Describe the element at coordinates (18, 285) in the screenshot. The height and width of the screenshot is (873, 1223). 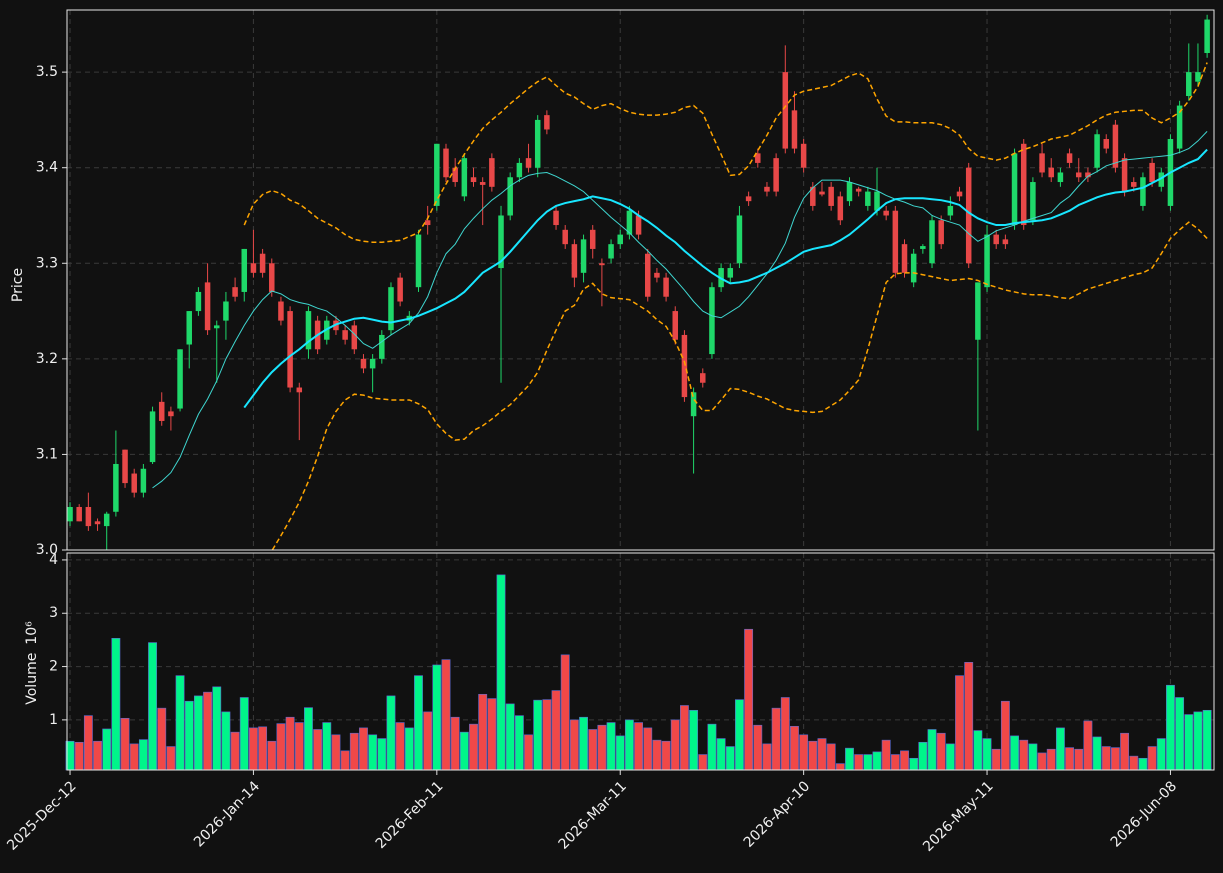
I see `price-axis-label: Price` at that location.